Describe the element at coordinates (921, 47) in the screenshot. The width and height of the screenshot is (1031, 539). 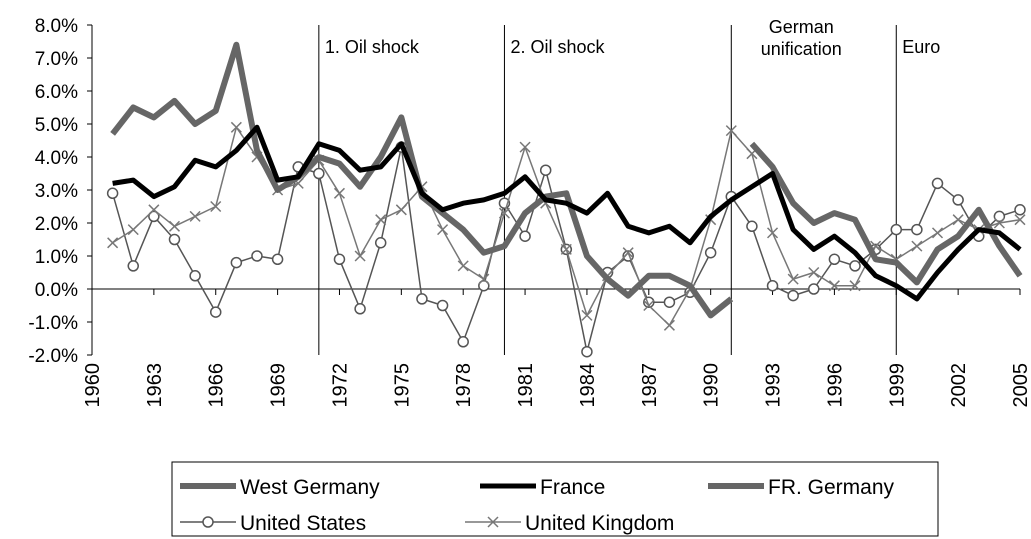
I see `period-label: Euro` at that location.